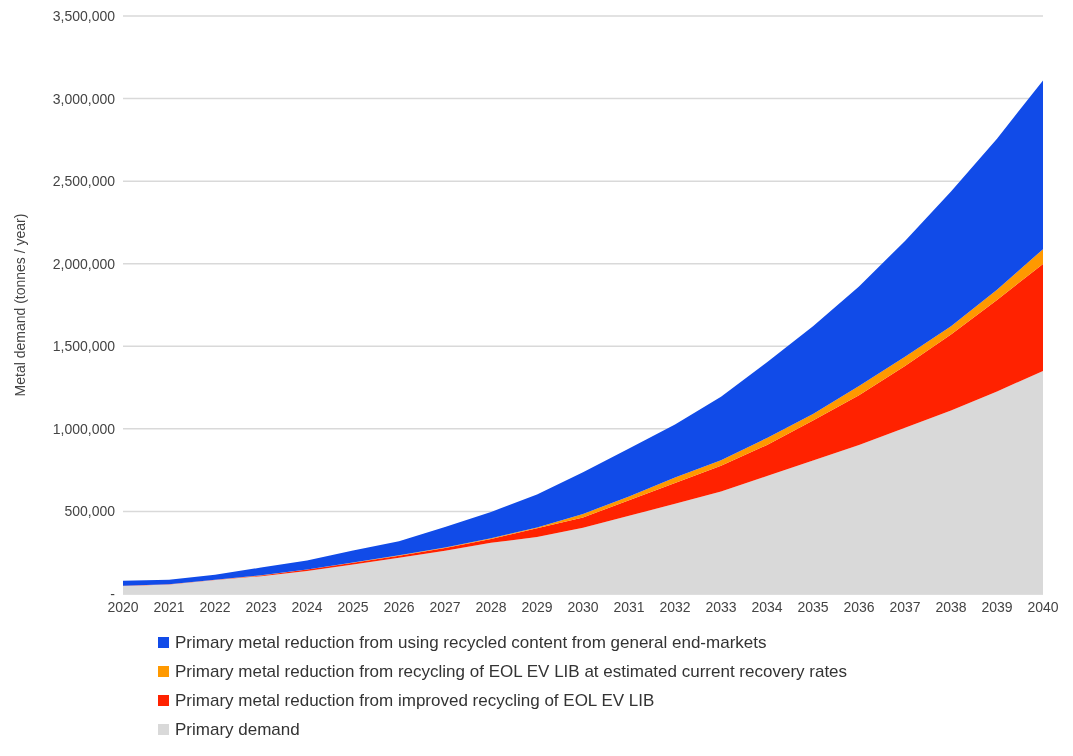 The height and width of the screenshot is (756, 1073). Describe the element at coordinates (491, 606) in the screenshot. I see `x-tick-label: 2028` at that location.